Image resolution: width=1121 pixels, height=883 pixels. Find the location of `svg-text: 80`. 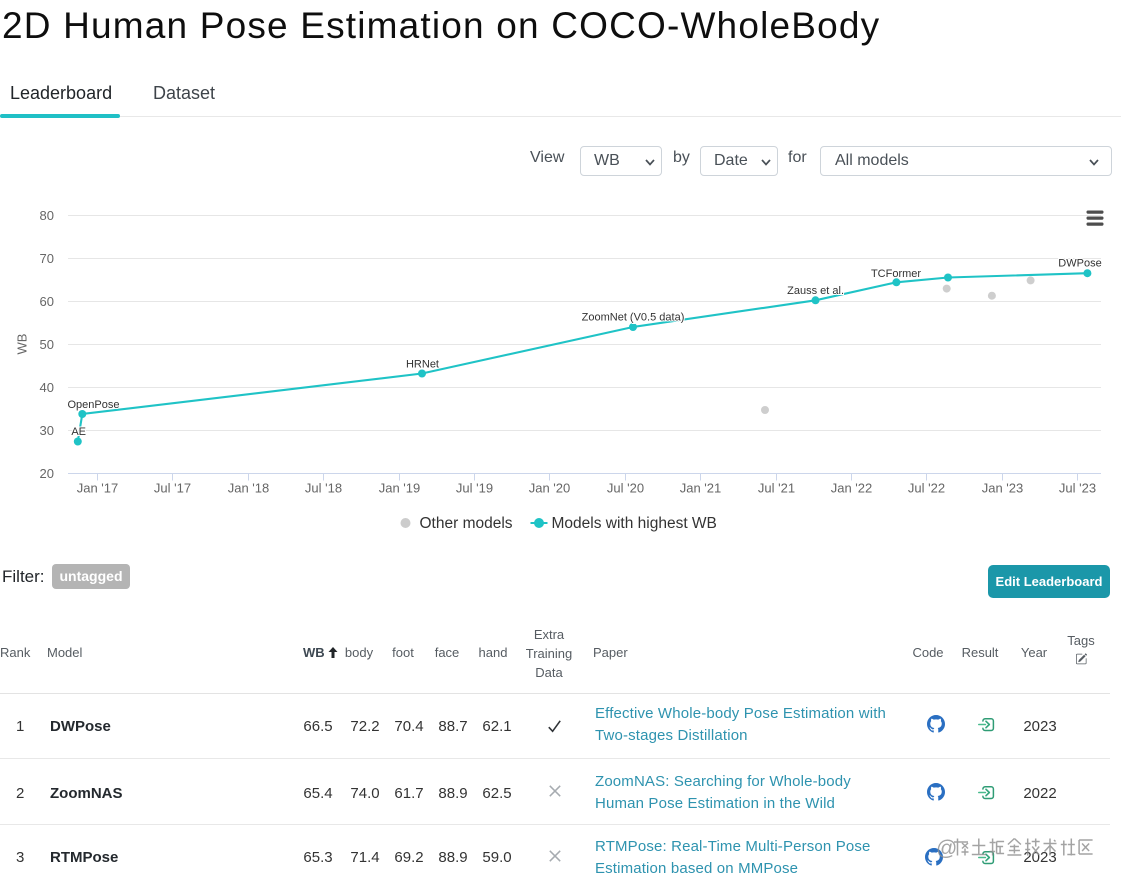

svg-text: 80 is located at coordinates (47, 215).